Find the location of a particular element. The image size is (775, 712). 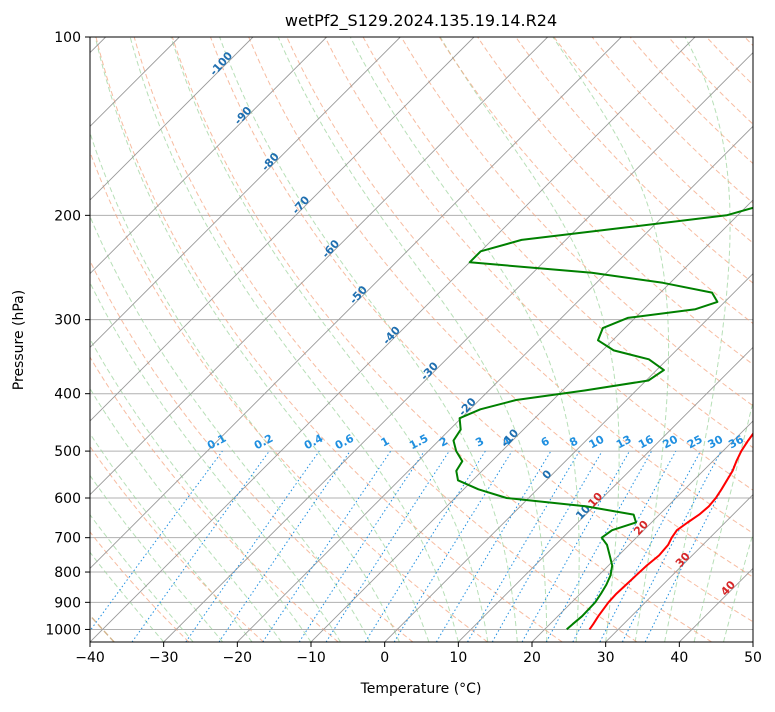

y-tick-label: 700 is located at coordinates (67, 539).